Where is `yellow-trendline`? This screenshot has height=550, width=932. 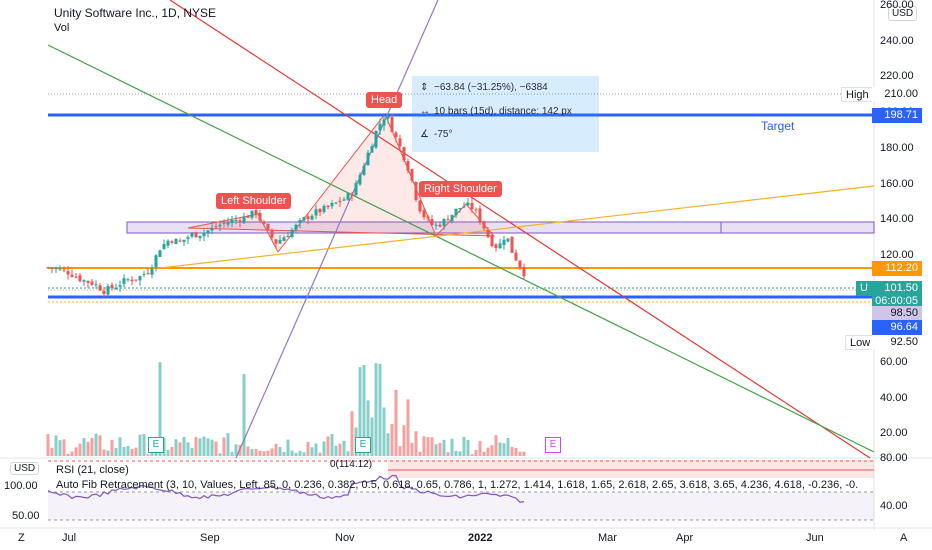 yellow-trendline is located at coordinates (517, 227).